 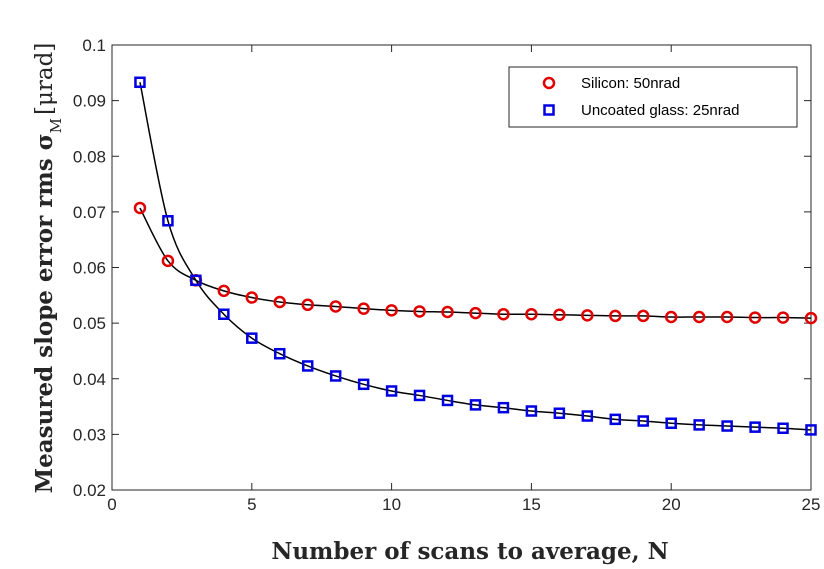 What do you see at coordinates (94, 45) in the screenshot?
I see `y-tick-label: 0.1` at bounding box center [94, 45].